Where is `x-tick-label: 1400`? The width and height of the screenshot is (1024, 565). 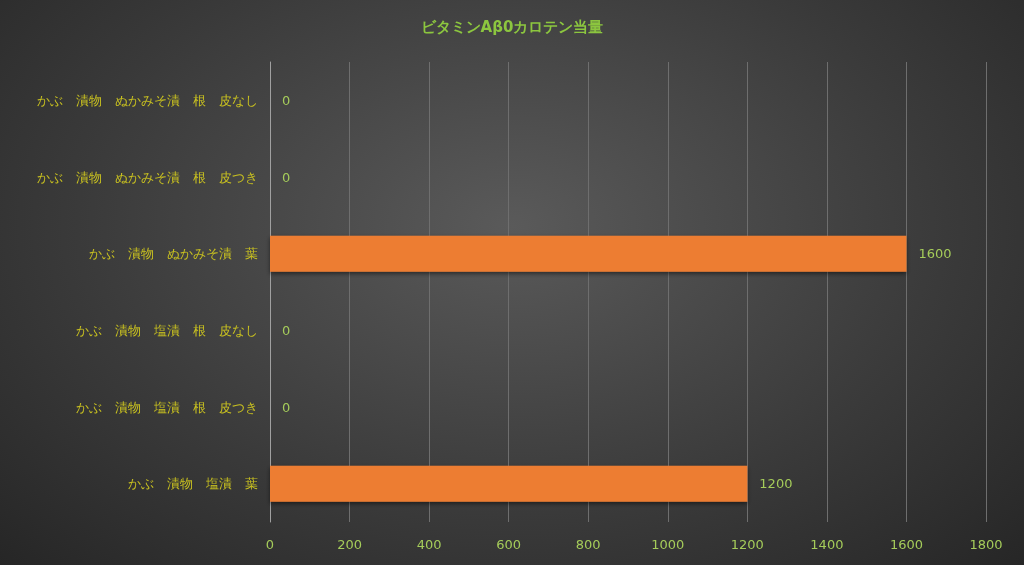
x-tick-label: 1400 is located at coordinates (827, 544).